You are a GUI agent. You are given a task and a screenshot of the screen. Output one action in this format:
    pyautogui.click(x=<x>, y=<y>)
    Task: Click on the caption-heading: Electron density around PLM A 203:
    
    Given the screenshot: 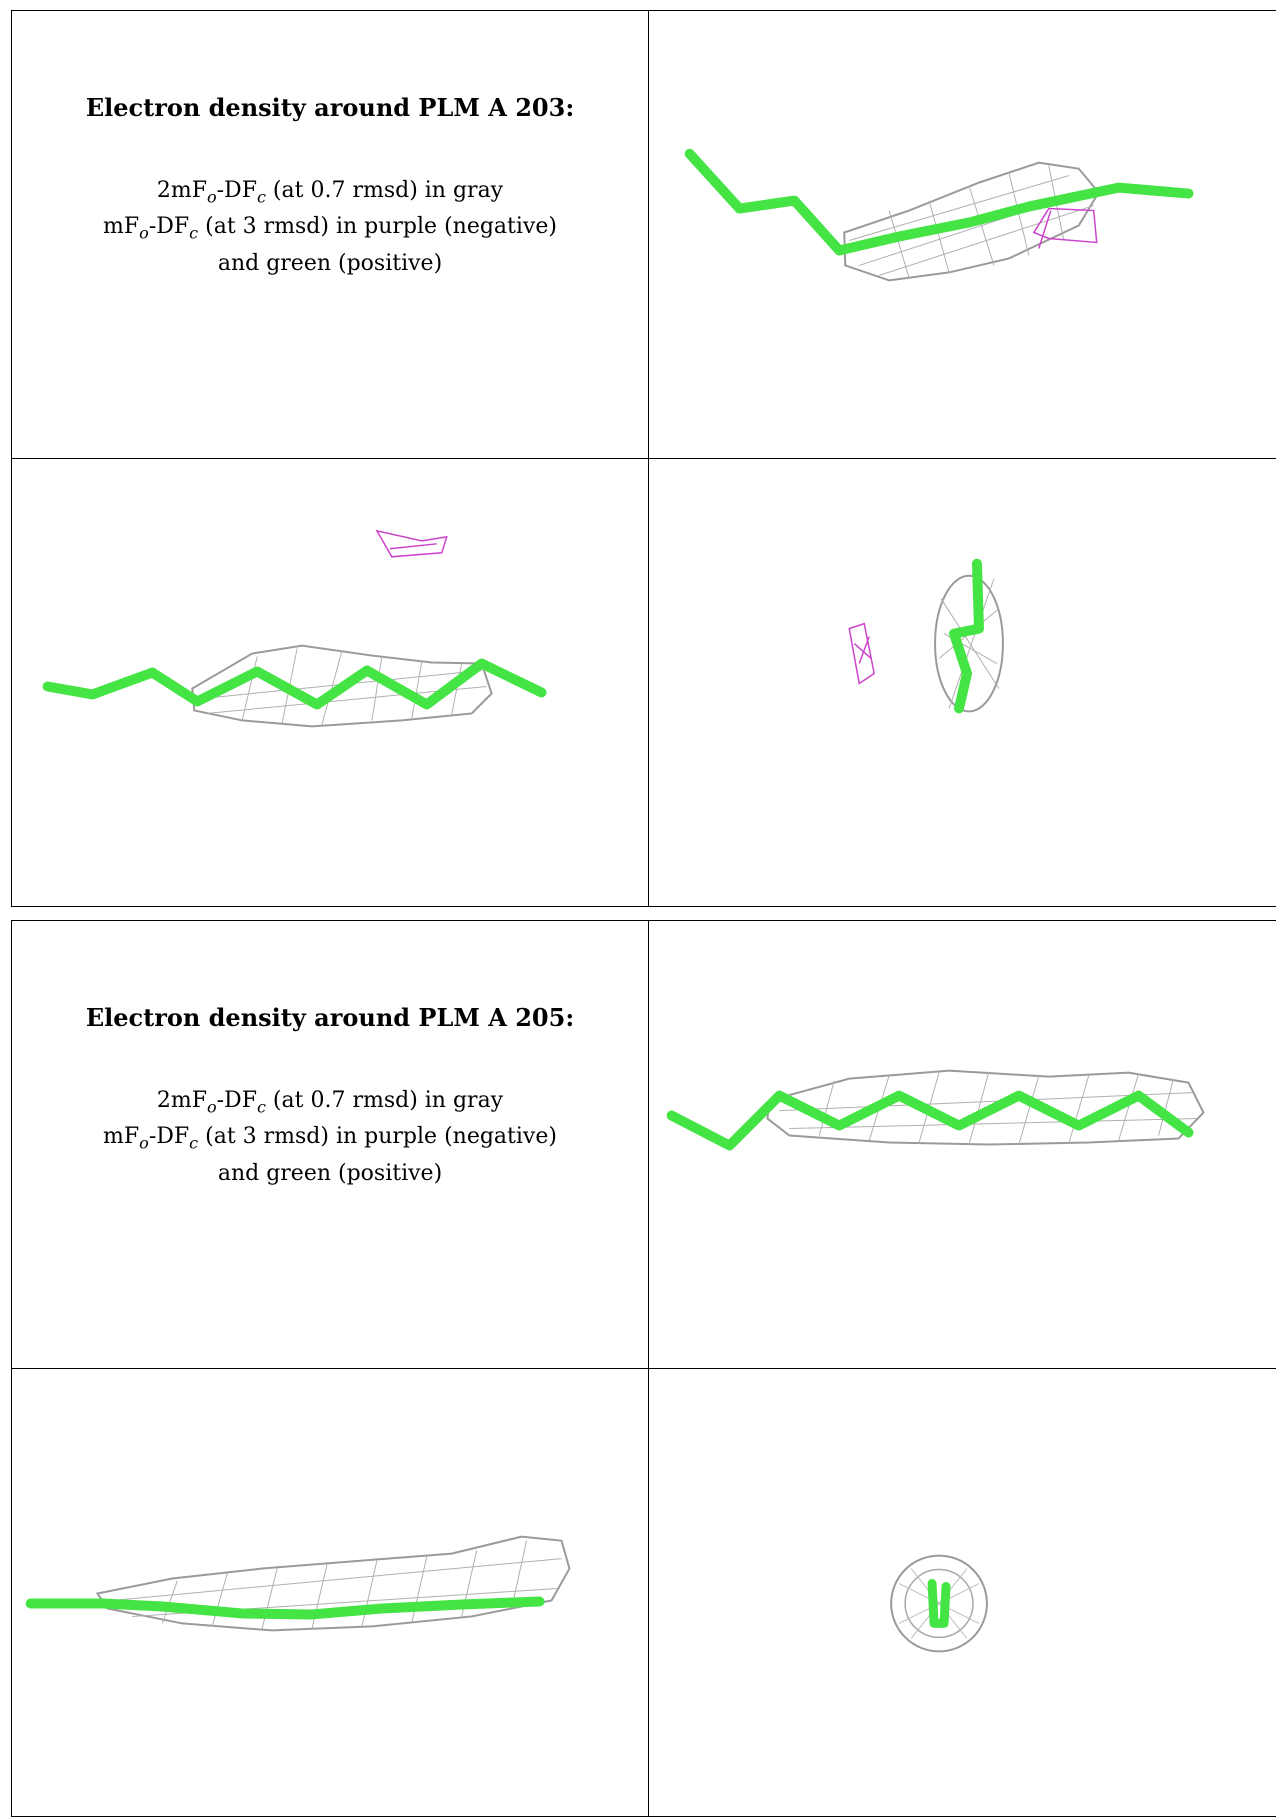 What is the action you would take?
    pyautogui.click(x=330, y=107)
    